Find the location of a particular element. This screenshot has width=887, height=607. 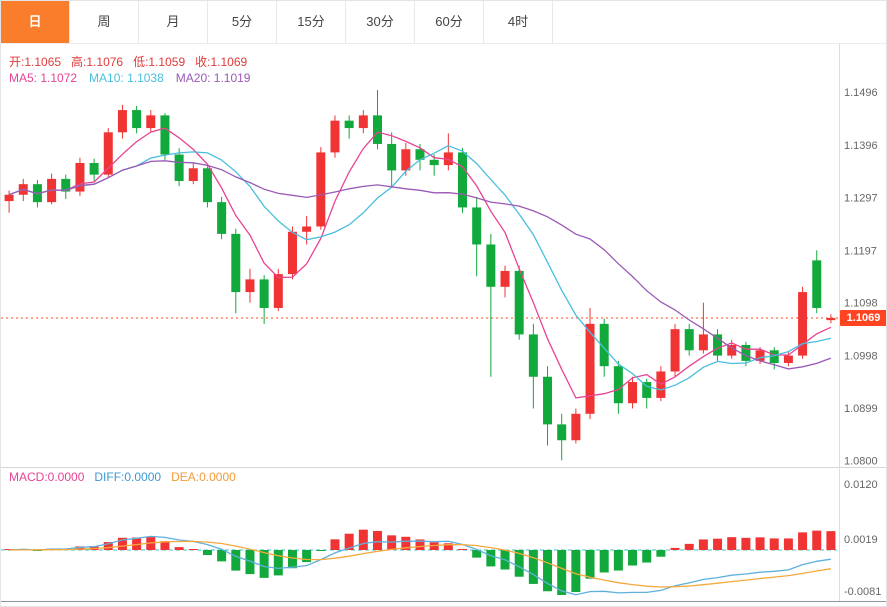

tab-4hour: 4时 is located at coordinates (518, 22).